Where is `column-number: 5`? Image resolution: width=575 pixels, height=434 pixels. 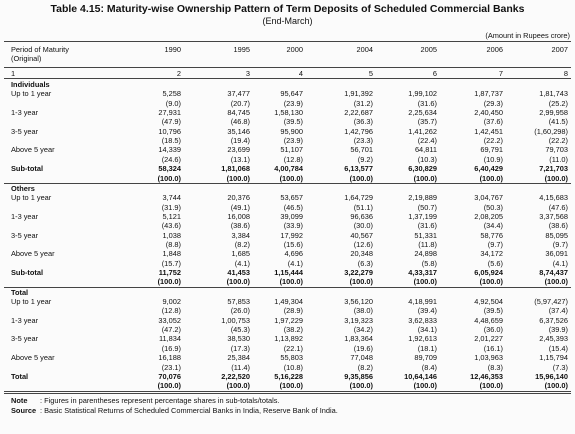
column-number: 5 is located at coordinates (370, 73).